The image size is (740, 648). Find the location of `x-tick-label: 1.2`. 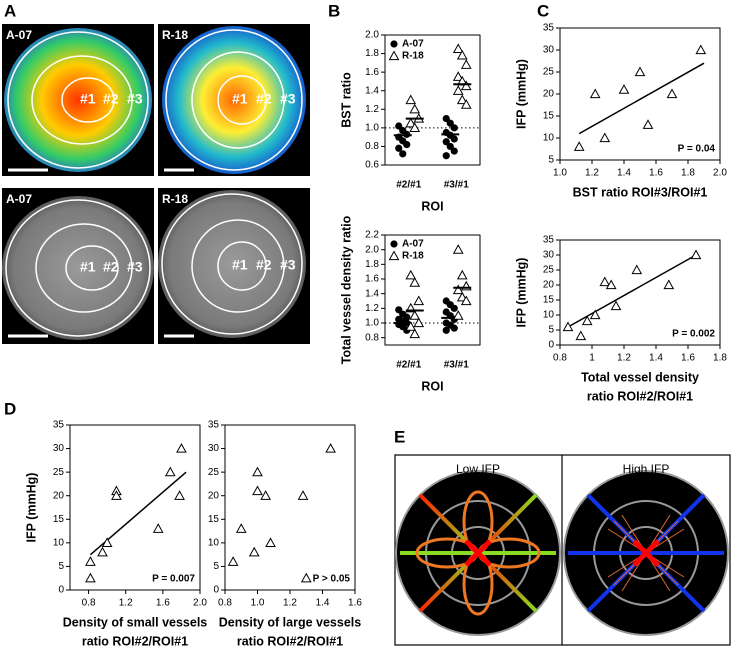

x-tick-label: 1.2 is located at coordinates (290, 603).